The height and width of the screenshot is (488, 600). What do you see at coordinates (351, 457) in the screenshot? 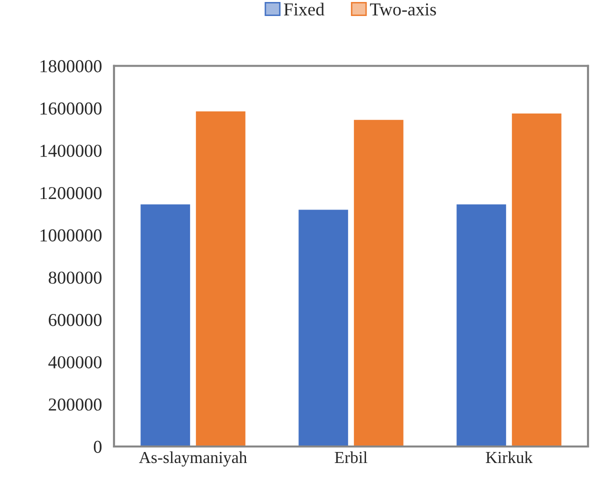
I see `x-tick-label: Erbil` at bounding box center [351, 457].